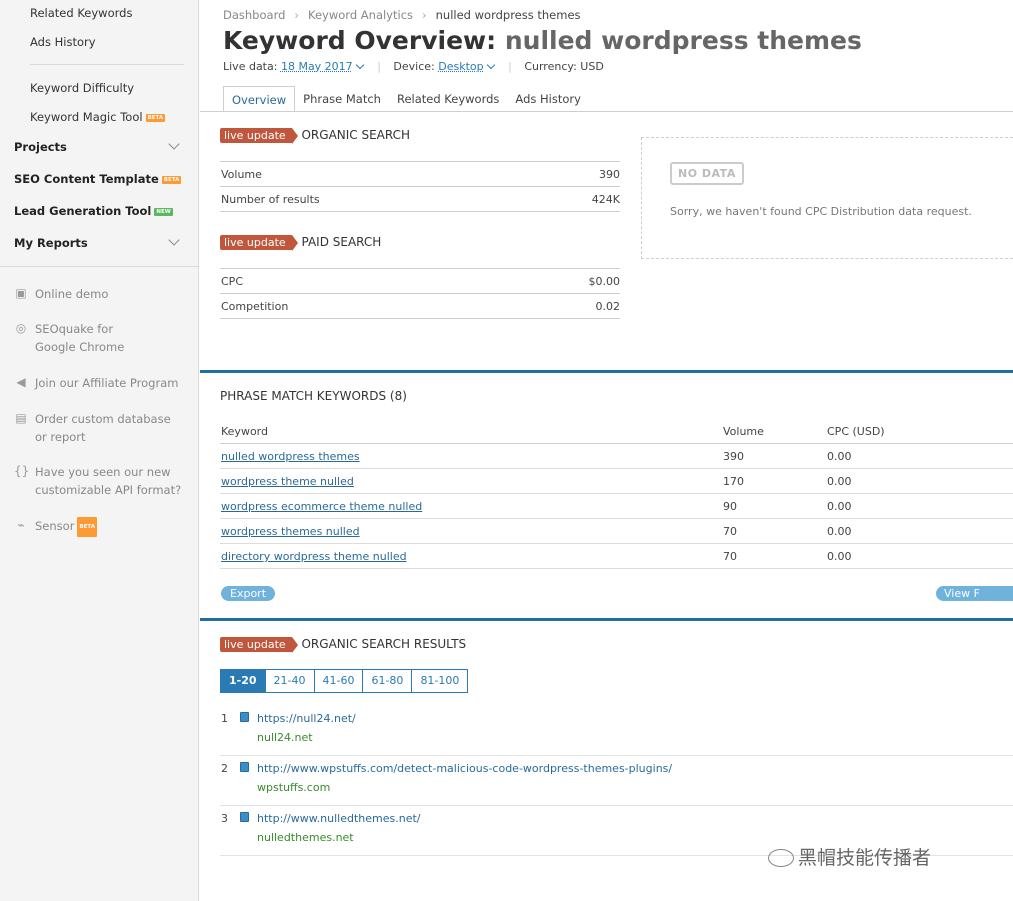 The width and height of the screenshot is (1013, 901). I want to click on sidebar-item-keyword-magic-tool: Keyword Magic Tool BETA, so click(98, 117).